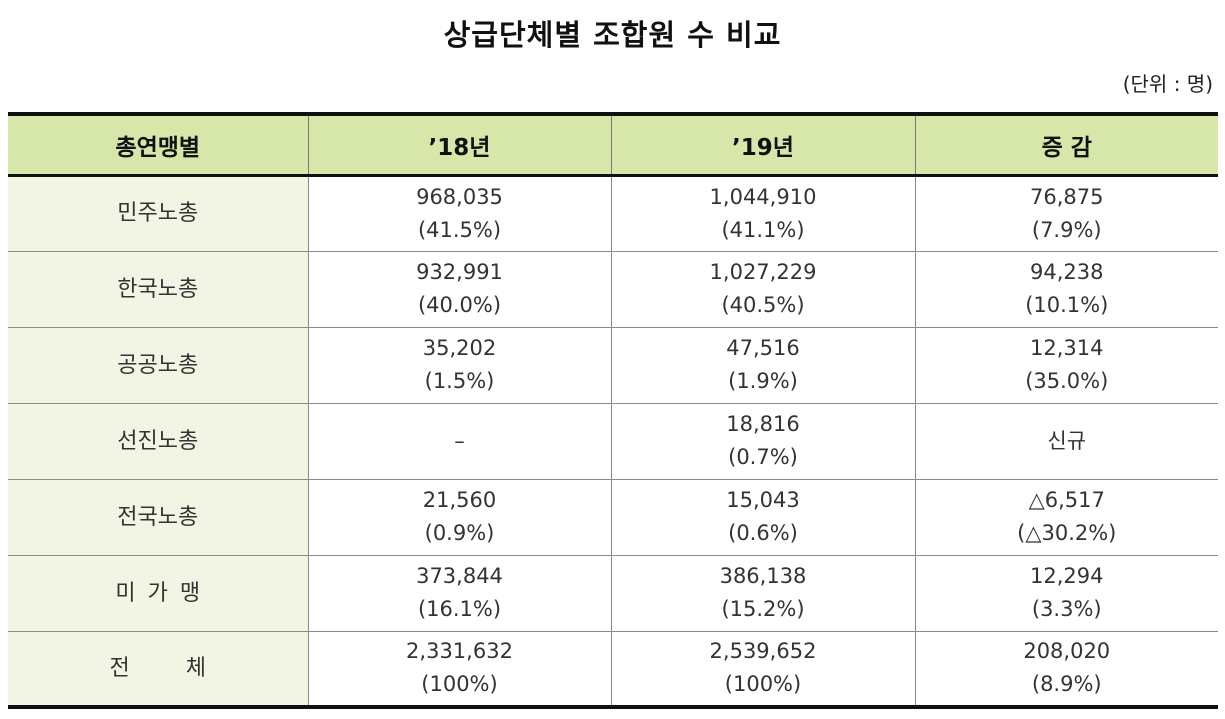  What do you see at coordinates (459, 348) in the screenshot?
I see `value-2018: 35,202` at bounding box center [459, 348].